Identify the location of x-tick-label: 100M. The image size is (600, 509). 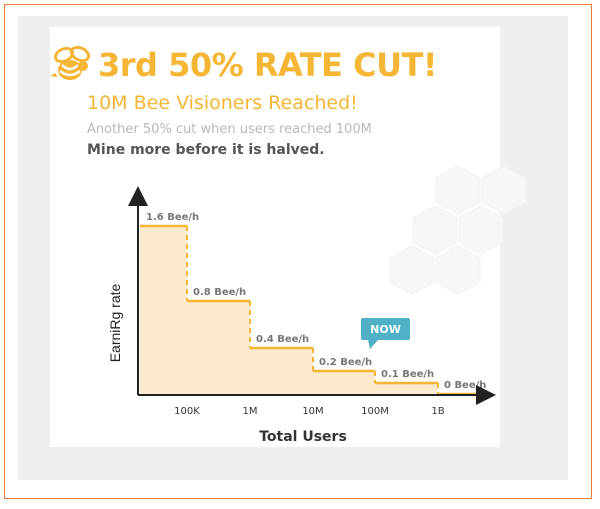
(375, 411).